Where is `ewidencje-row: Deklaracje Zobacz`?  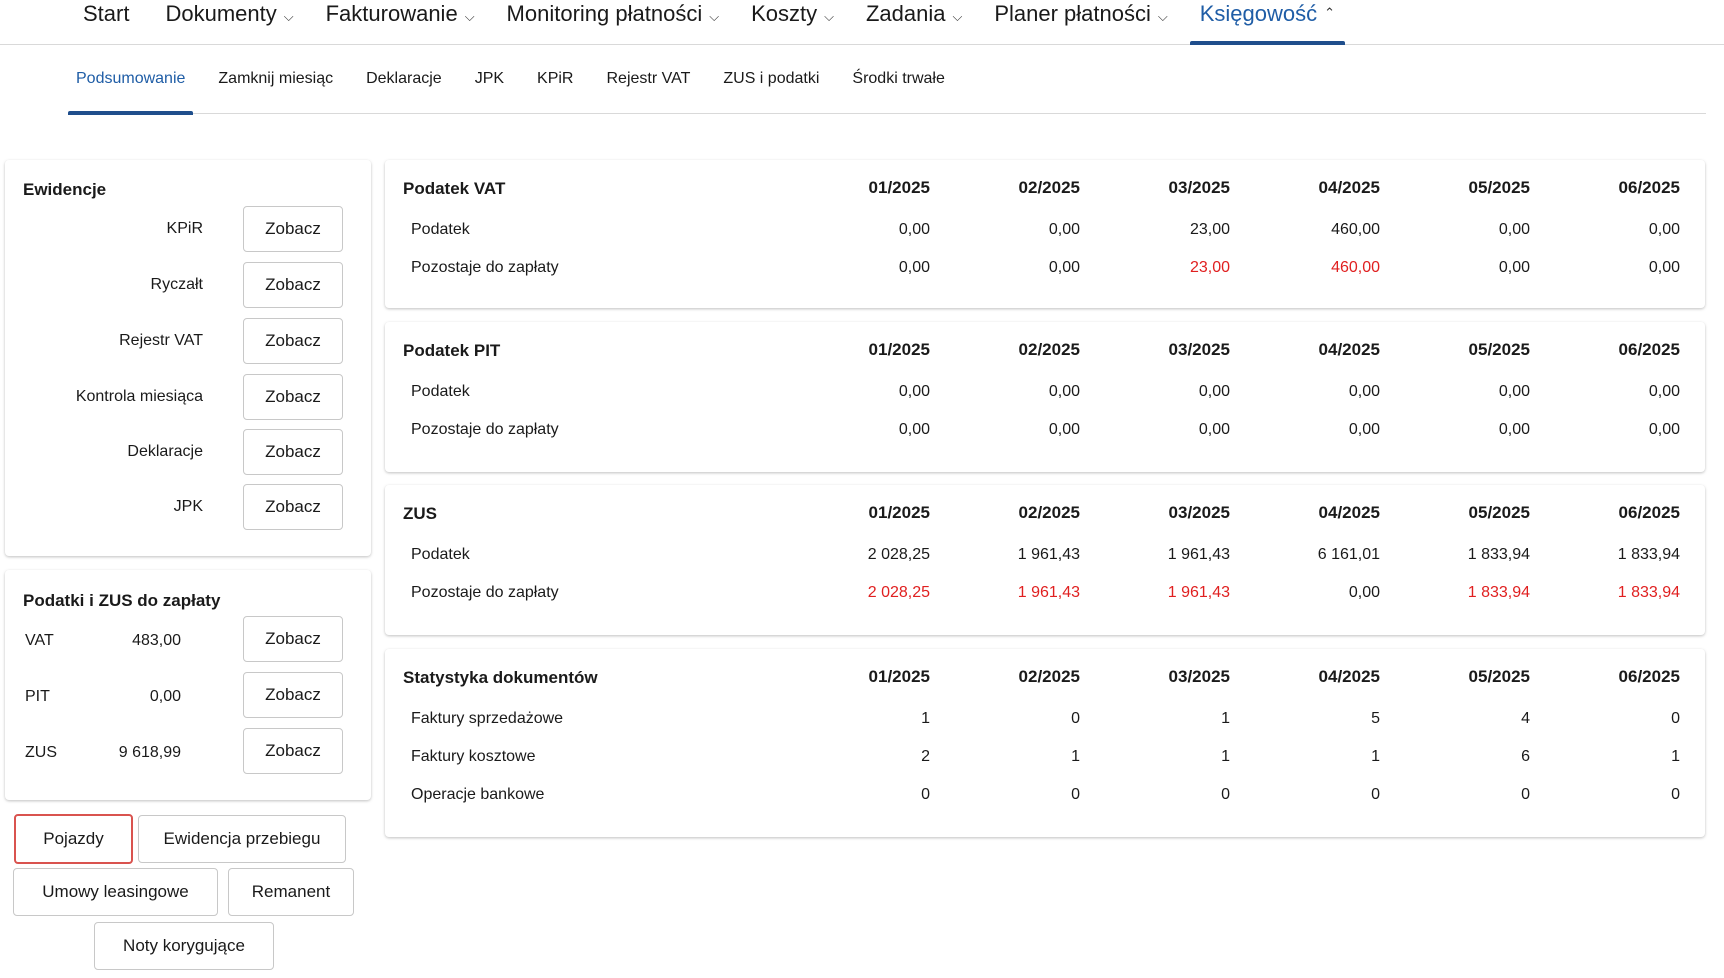 ewidencje-row: Deklaracje Zobacz is located at coordinates (188, 450).